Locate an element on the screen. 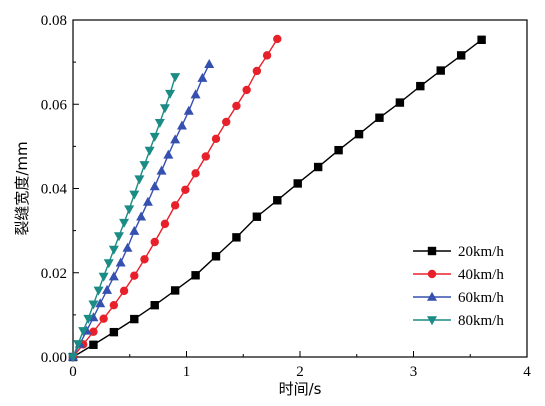 This screenshot has width=545, height=406. y-tick-label: 0.06 is located at coordinates (54, 105).